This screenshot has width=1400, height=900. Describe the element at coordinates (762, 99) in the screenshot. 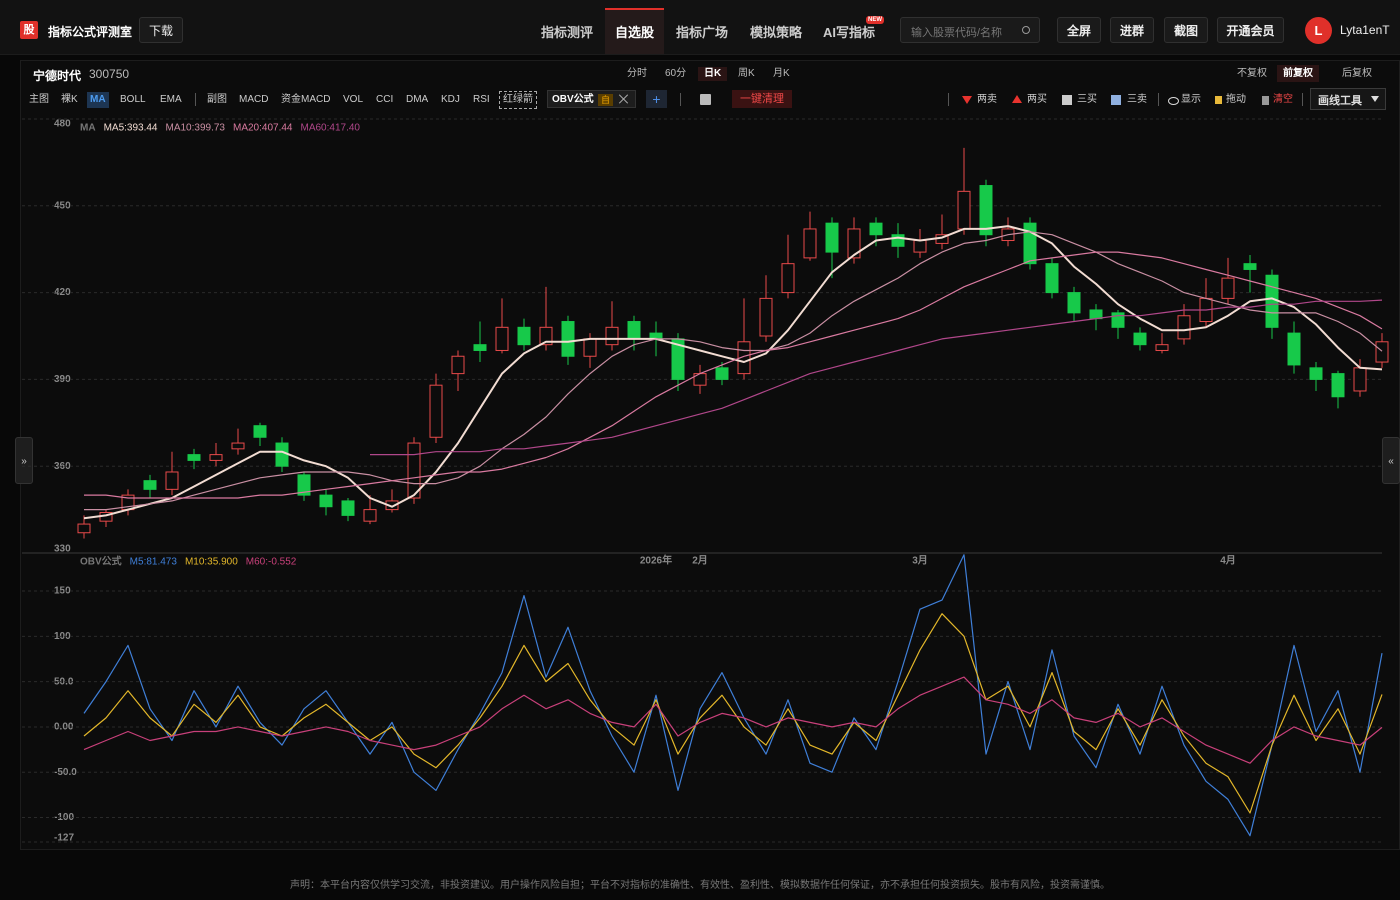

I see `clear-all-button: 一键清理` at that location.